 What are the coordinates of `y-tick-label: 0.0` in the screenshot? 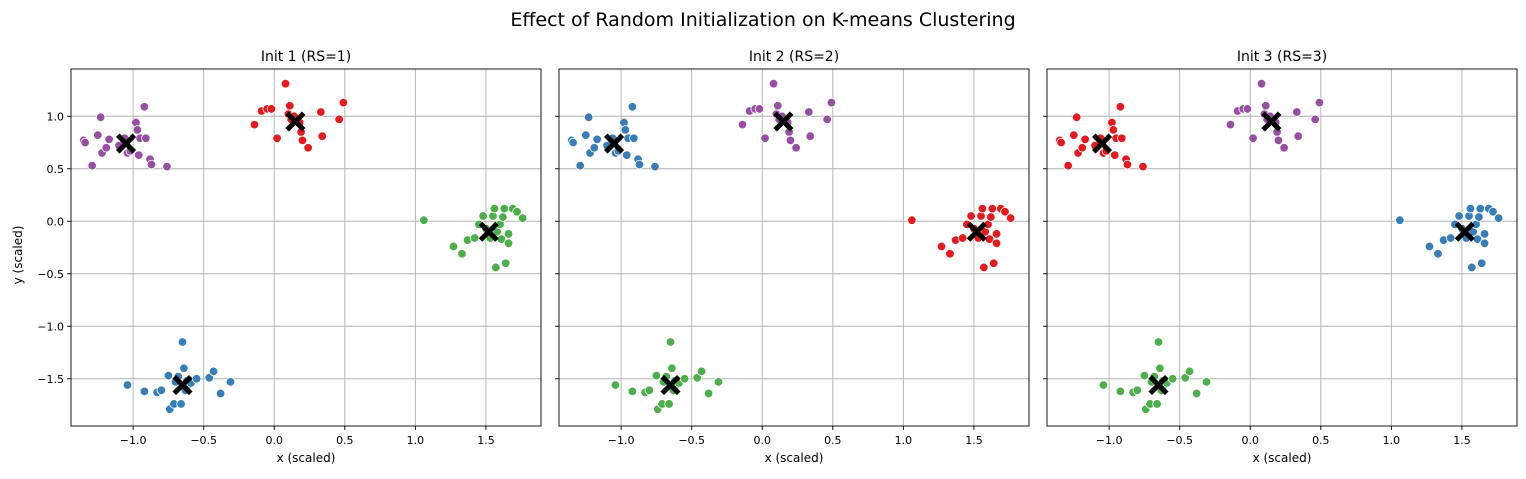 It's located at (56, 221).